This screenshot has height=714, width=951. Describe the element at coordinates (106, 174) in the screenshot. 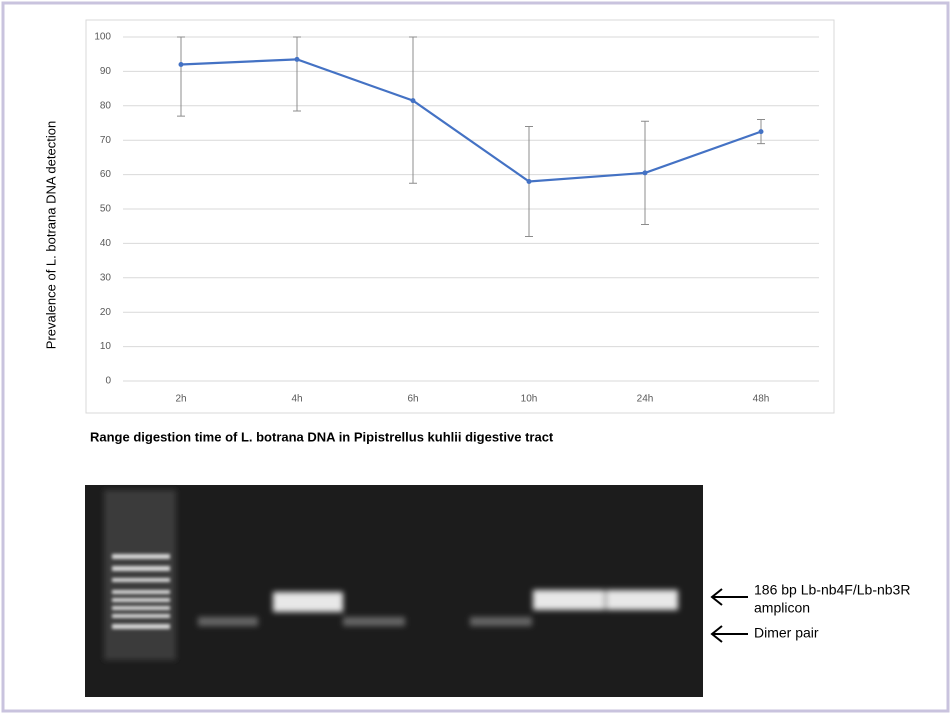

I see `y-tick-label: 60` at that location.